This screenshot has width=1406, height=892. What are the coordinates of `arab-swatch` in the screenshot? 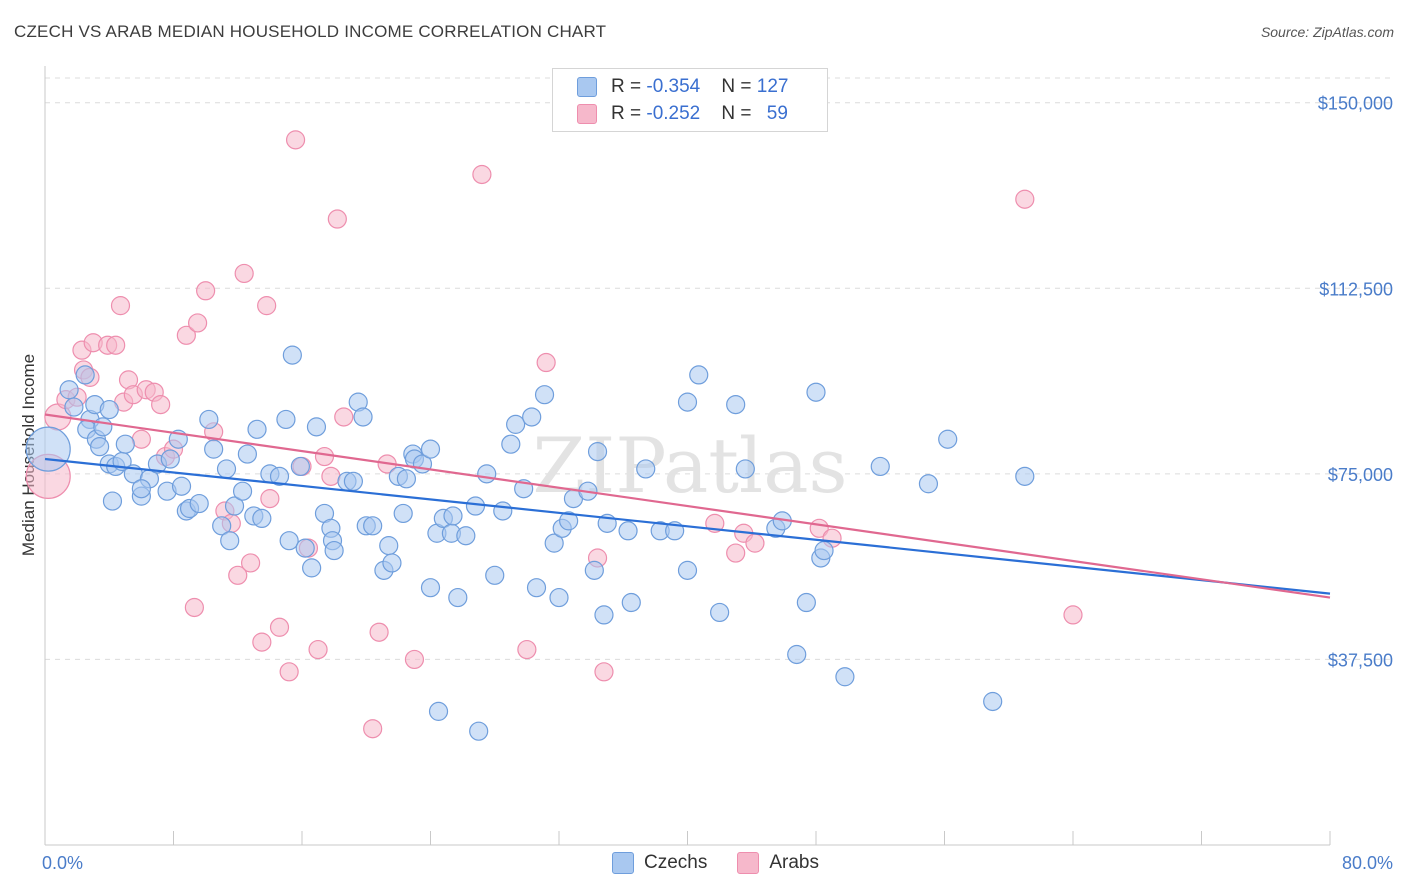 It's located at (587, 114).